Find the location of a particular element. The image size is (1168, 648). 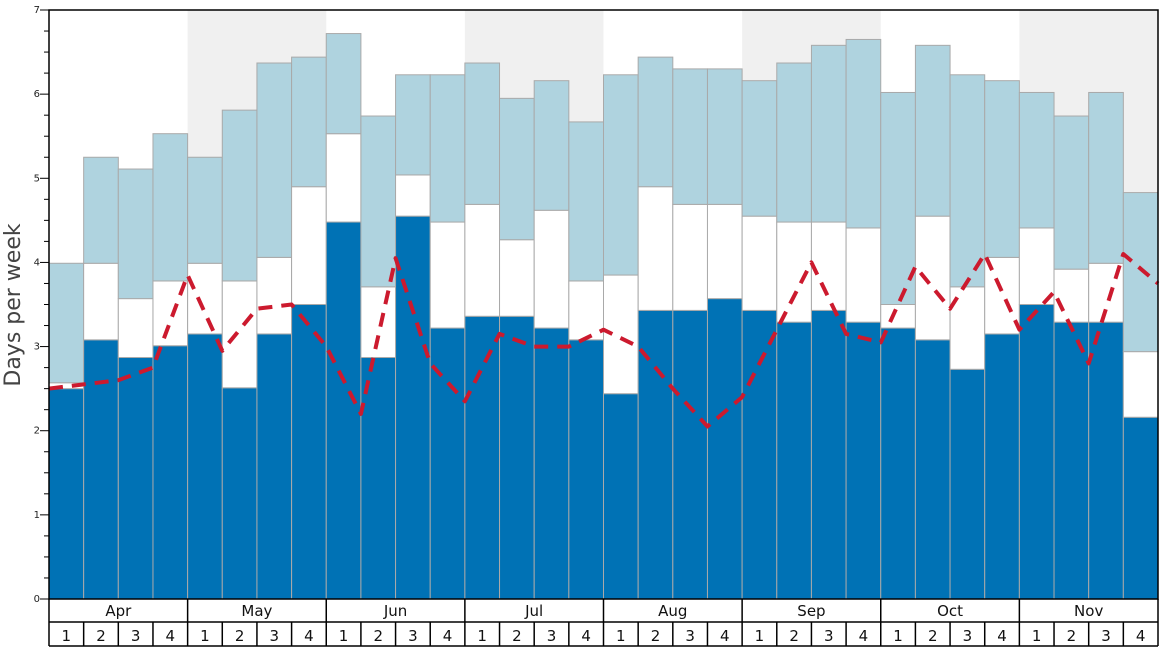

week-label-16: 4 is located at coordinates (586, 636).